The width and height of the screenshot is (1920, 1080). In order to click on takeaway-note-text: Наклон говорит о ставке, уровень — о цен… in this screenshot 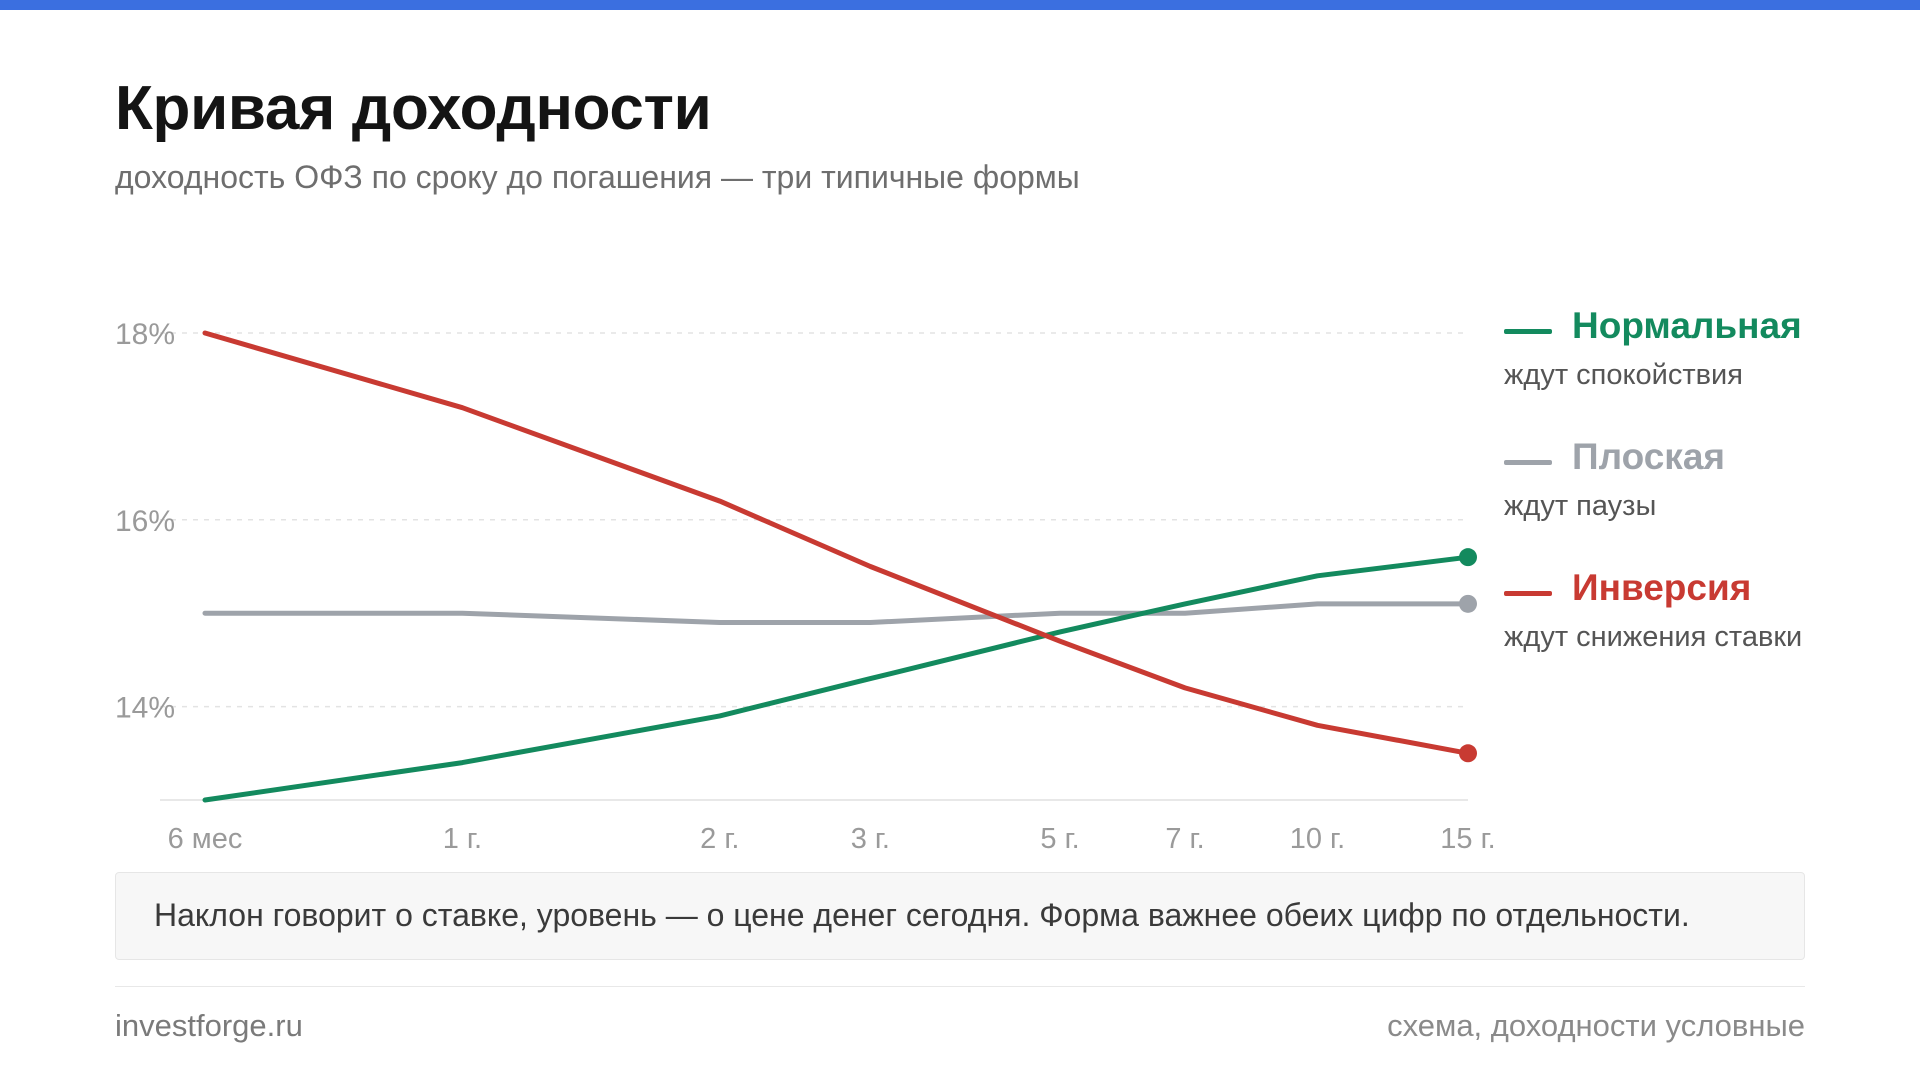, I will do `click(922, 915)`.